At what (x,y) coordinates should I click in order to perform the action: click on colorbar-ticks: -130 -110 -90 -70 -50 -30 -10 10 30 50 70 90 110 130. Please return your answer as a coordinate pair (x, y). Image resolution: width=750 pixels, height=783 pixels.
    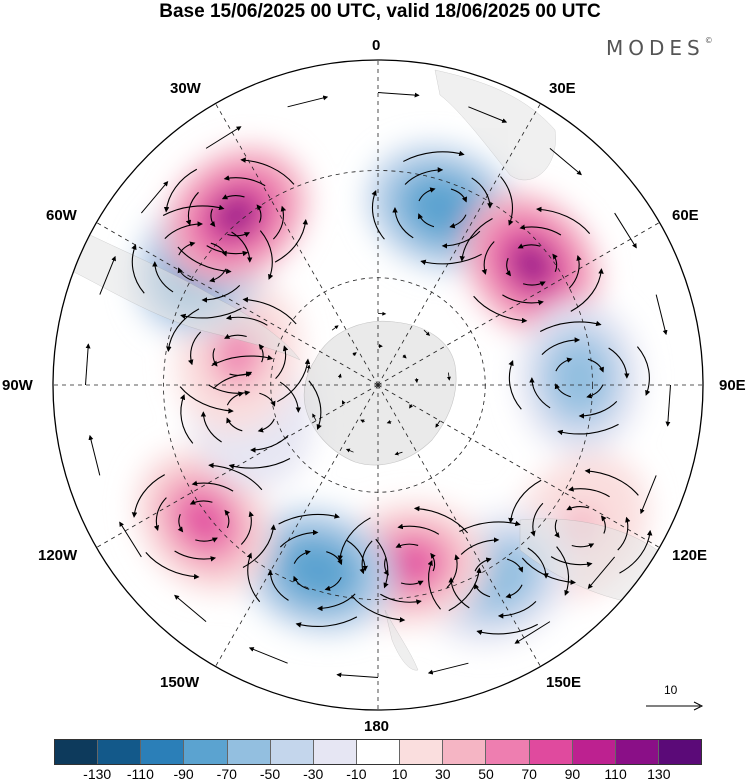
    Looking at the image, I should click on (378, 774).